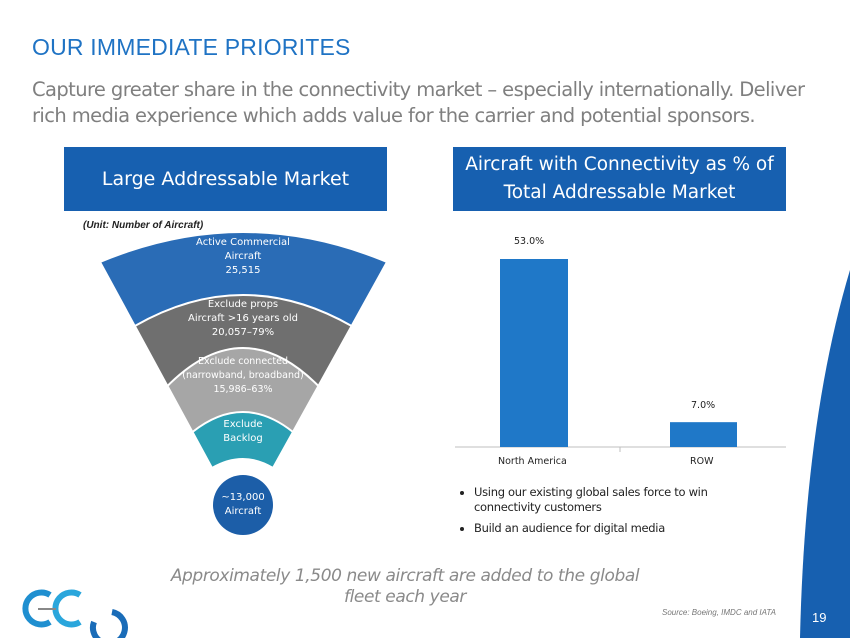 The image size is (850, 638). I want to click on label-line: Aircraft >16 years old, so click(243, 318).